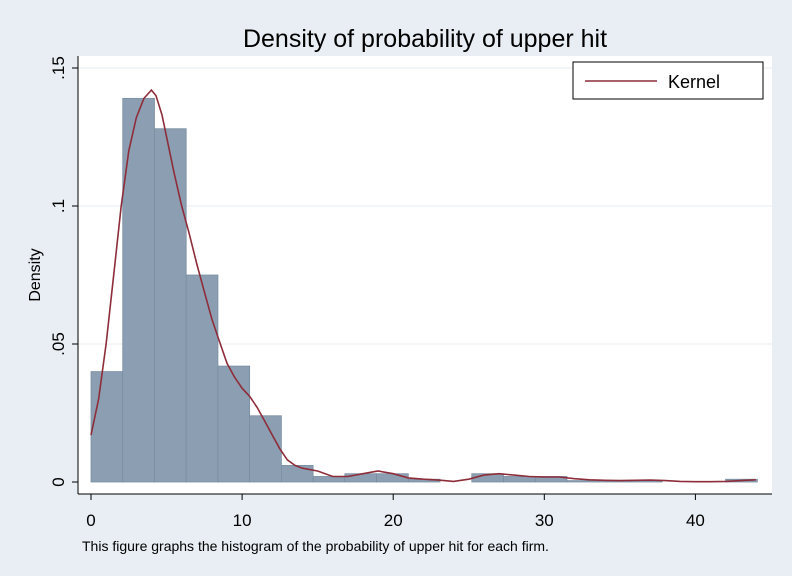 This screenshot has width=792, height=576. What do you see at coordinates (58, 344) in the screenshot?
I see `y-tick-label: .05` at bounding box center [58, 344].